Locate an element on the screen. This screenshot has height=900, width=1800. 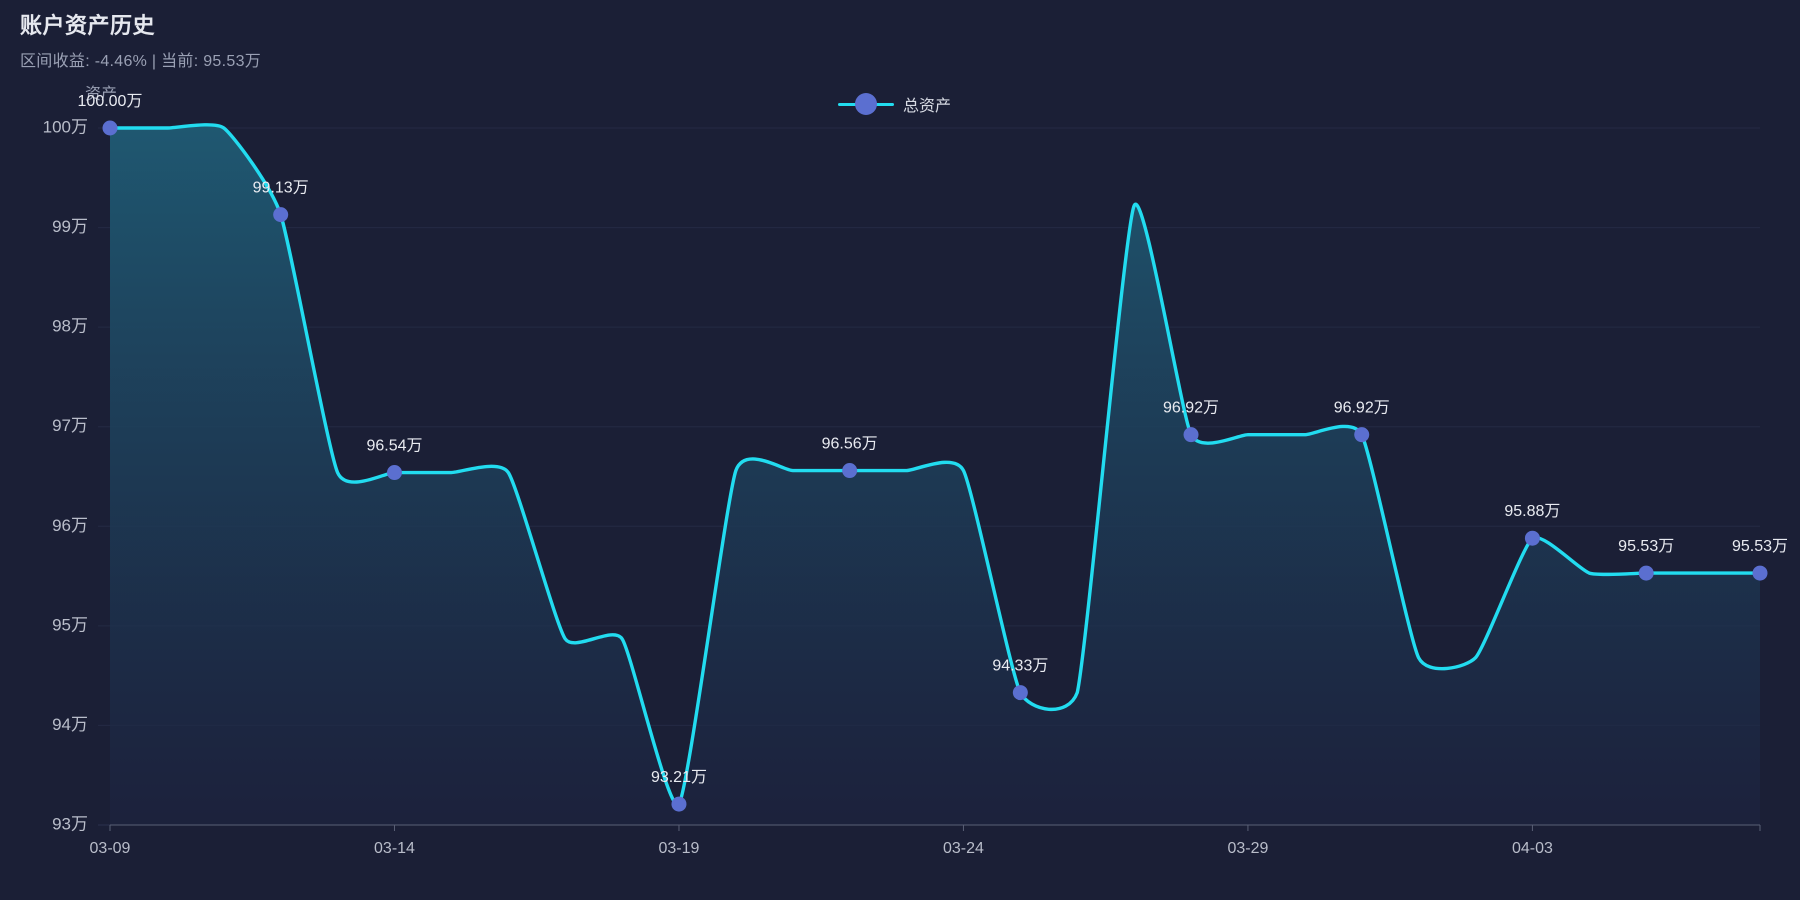
x-tick-label: 03-09 is located at coordinates (110, 848).